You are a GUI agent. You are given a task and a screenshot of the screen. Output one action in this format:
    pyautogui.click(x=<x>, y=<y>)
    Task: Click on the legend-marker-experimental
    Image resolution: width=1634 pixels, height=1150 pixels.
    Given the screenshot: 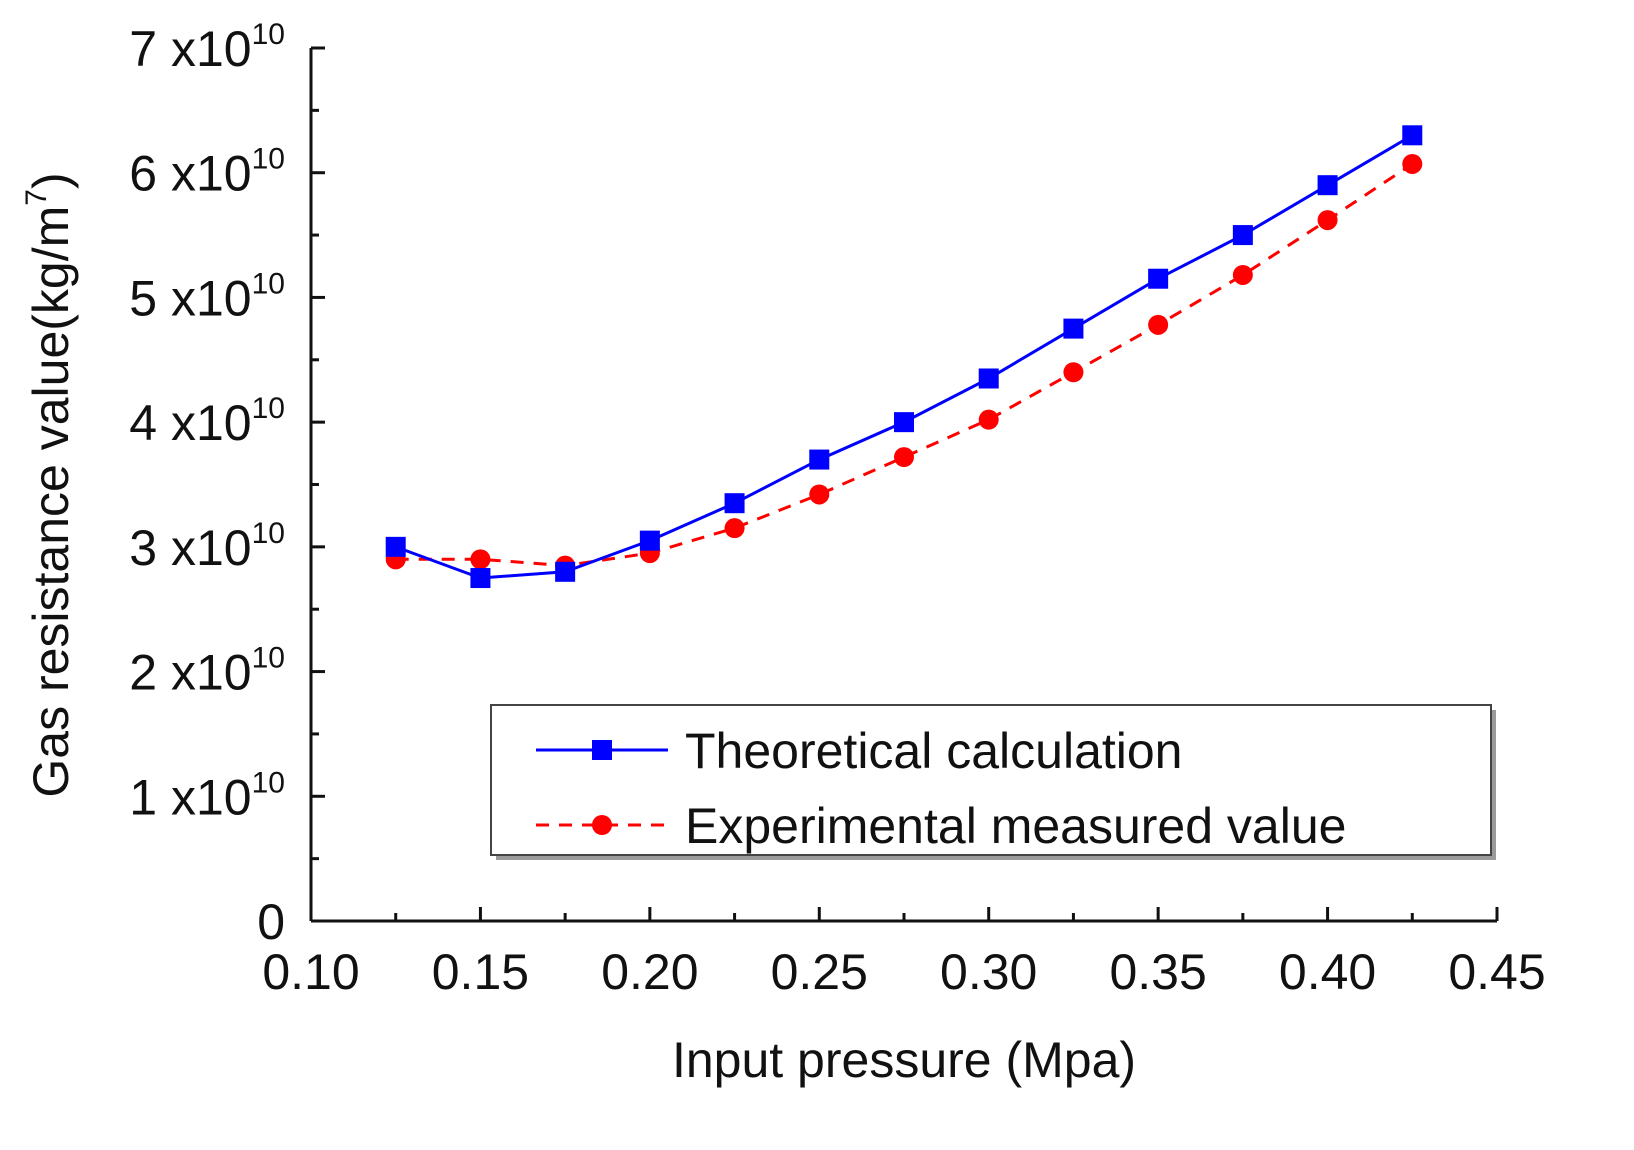 What is the action you would take?
    pyautogui.click(x=602, y=825)
    